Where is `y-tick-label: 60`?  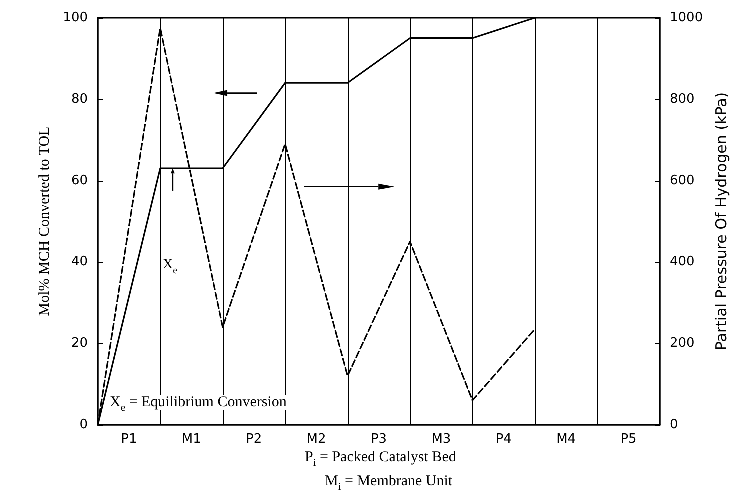
y-tick-label: 60 is located at coordinates (79, 180).